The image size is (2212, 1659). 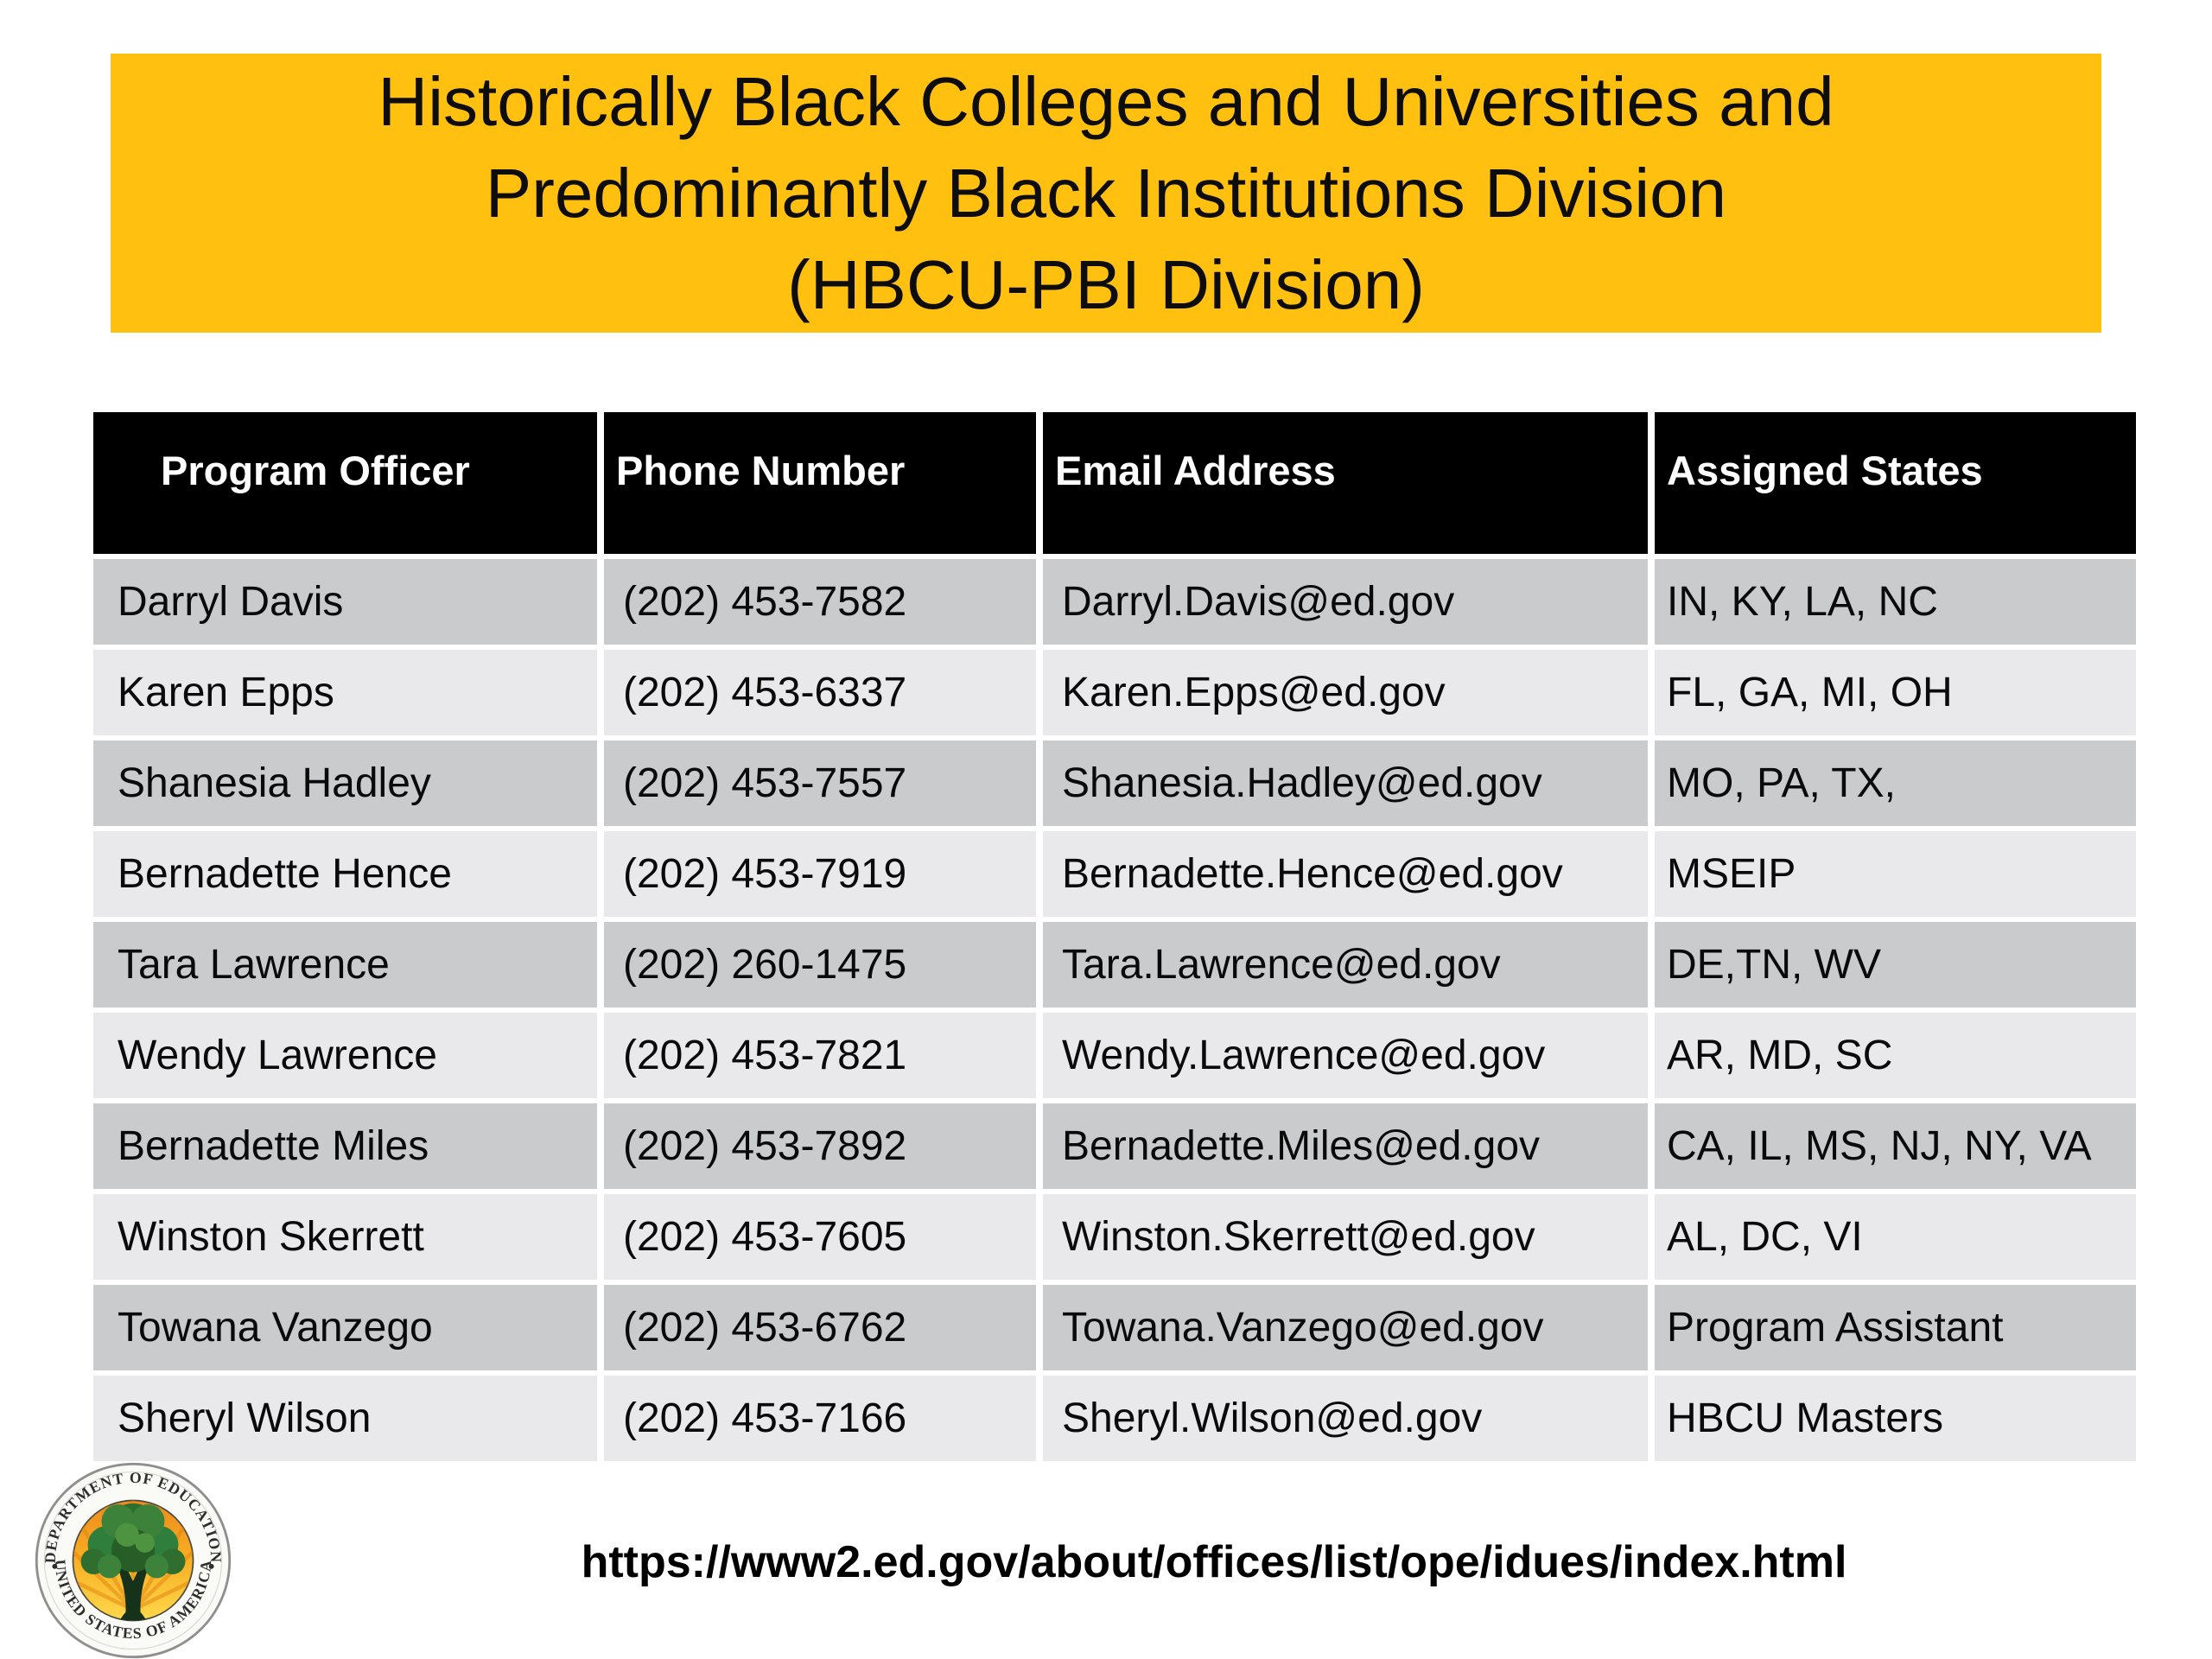 I want to click on cell-program-officer: Sheryl Wilson, so click(x=345, y=1418).